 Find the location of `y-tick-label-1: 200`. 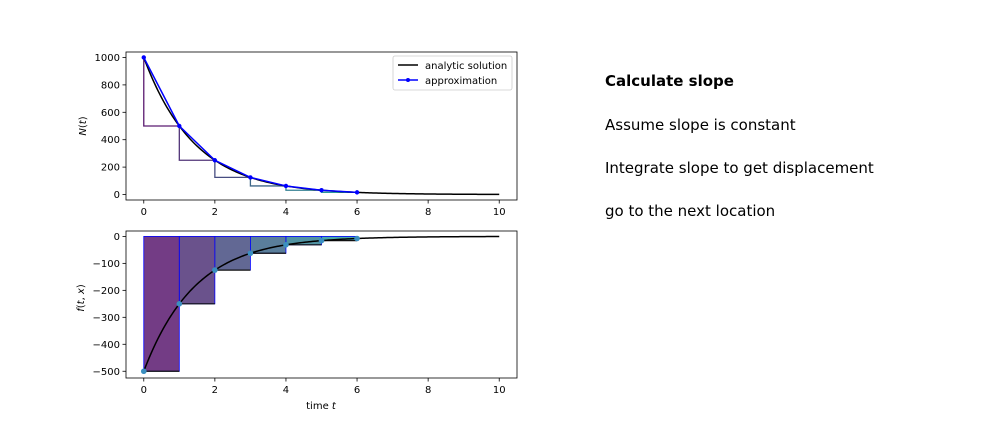

y-tick-label-1: 200 is located at coordinates (110, 168).